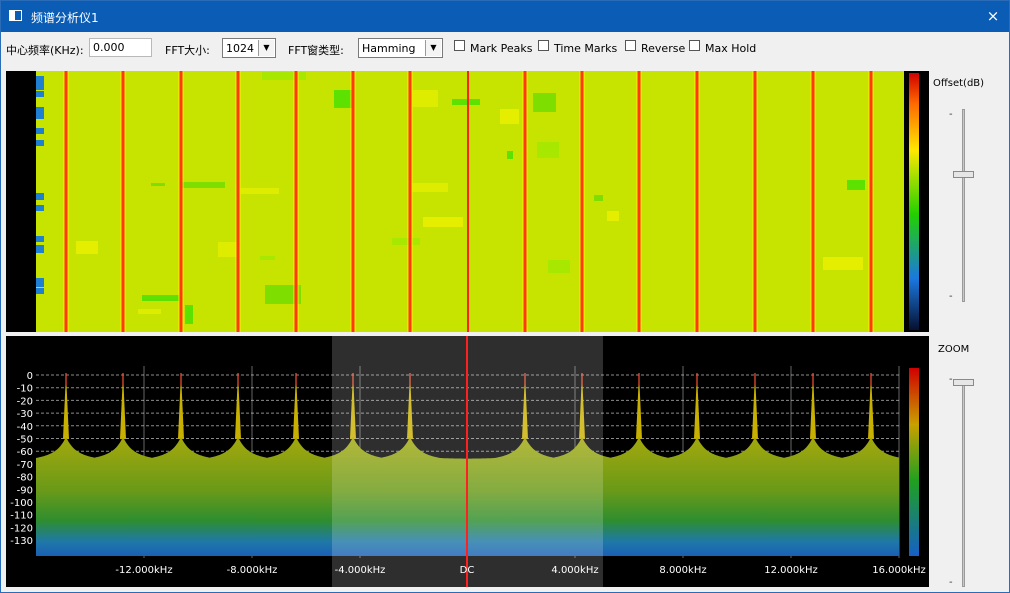  I want to click on fft-window-value: Hamming, so click(389, 48).